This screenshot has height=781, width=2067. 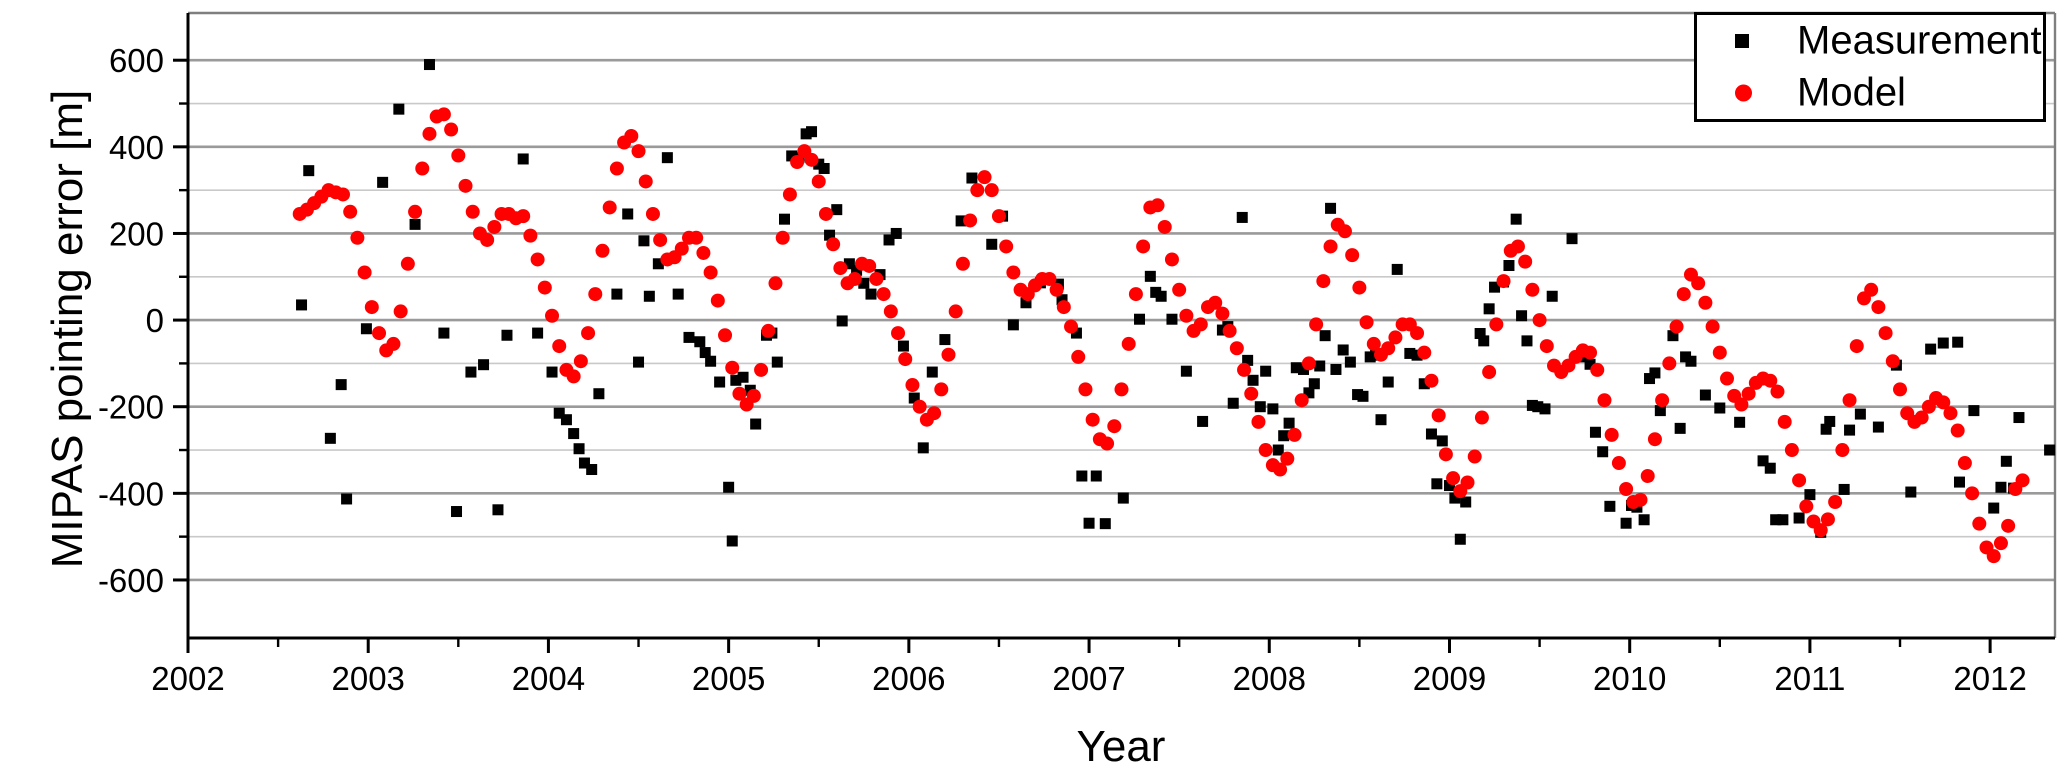 I want to click on x-tick-label: 2007, so click(x=1088, y=678).